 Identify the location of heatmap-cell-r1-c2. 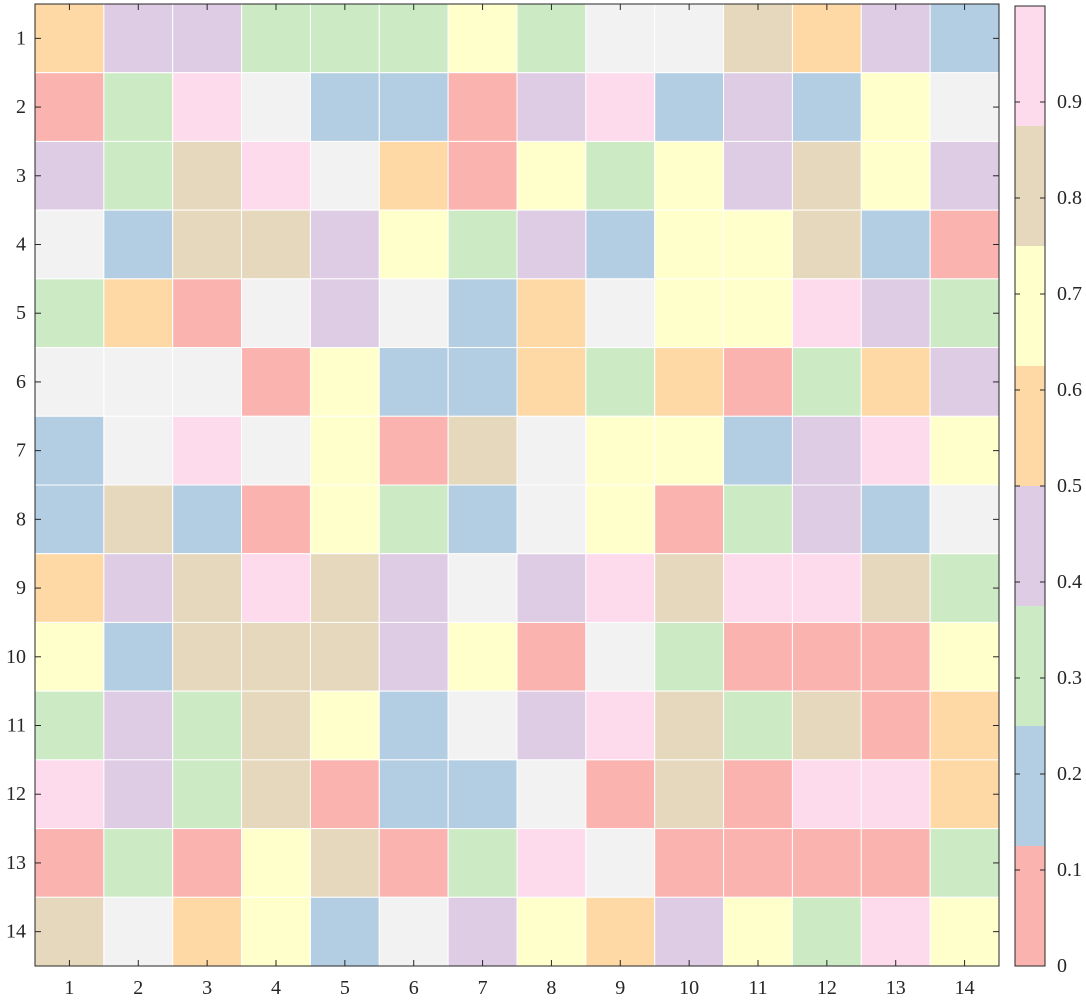
(138, 38).